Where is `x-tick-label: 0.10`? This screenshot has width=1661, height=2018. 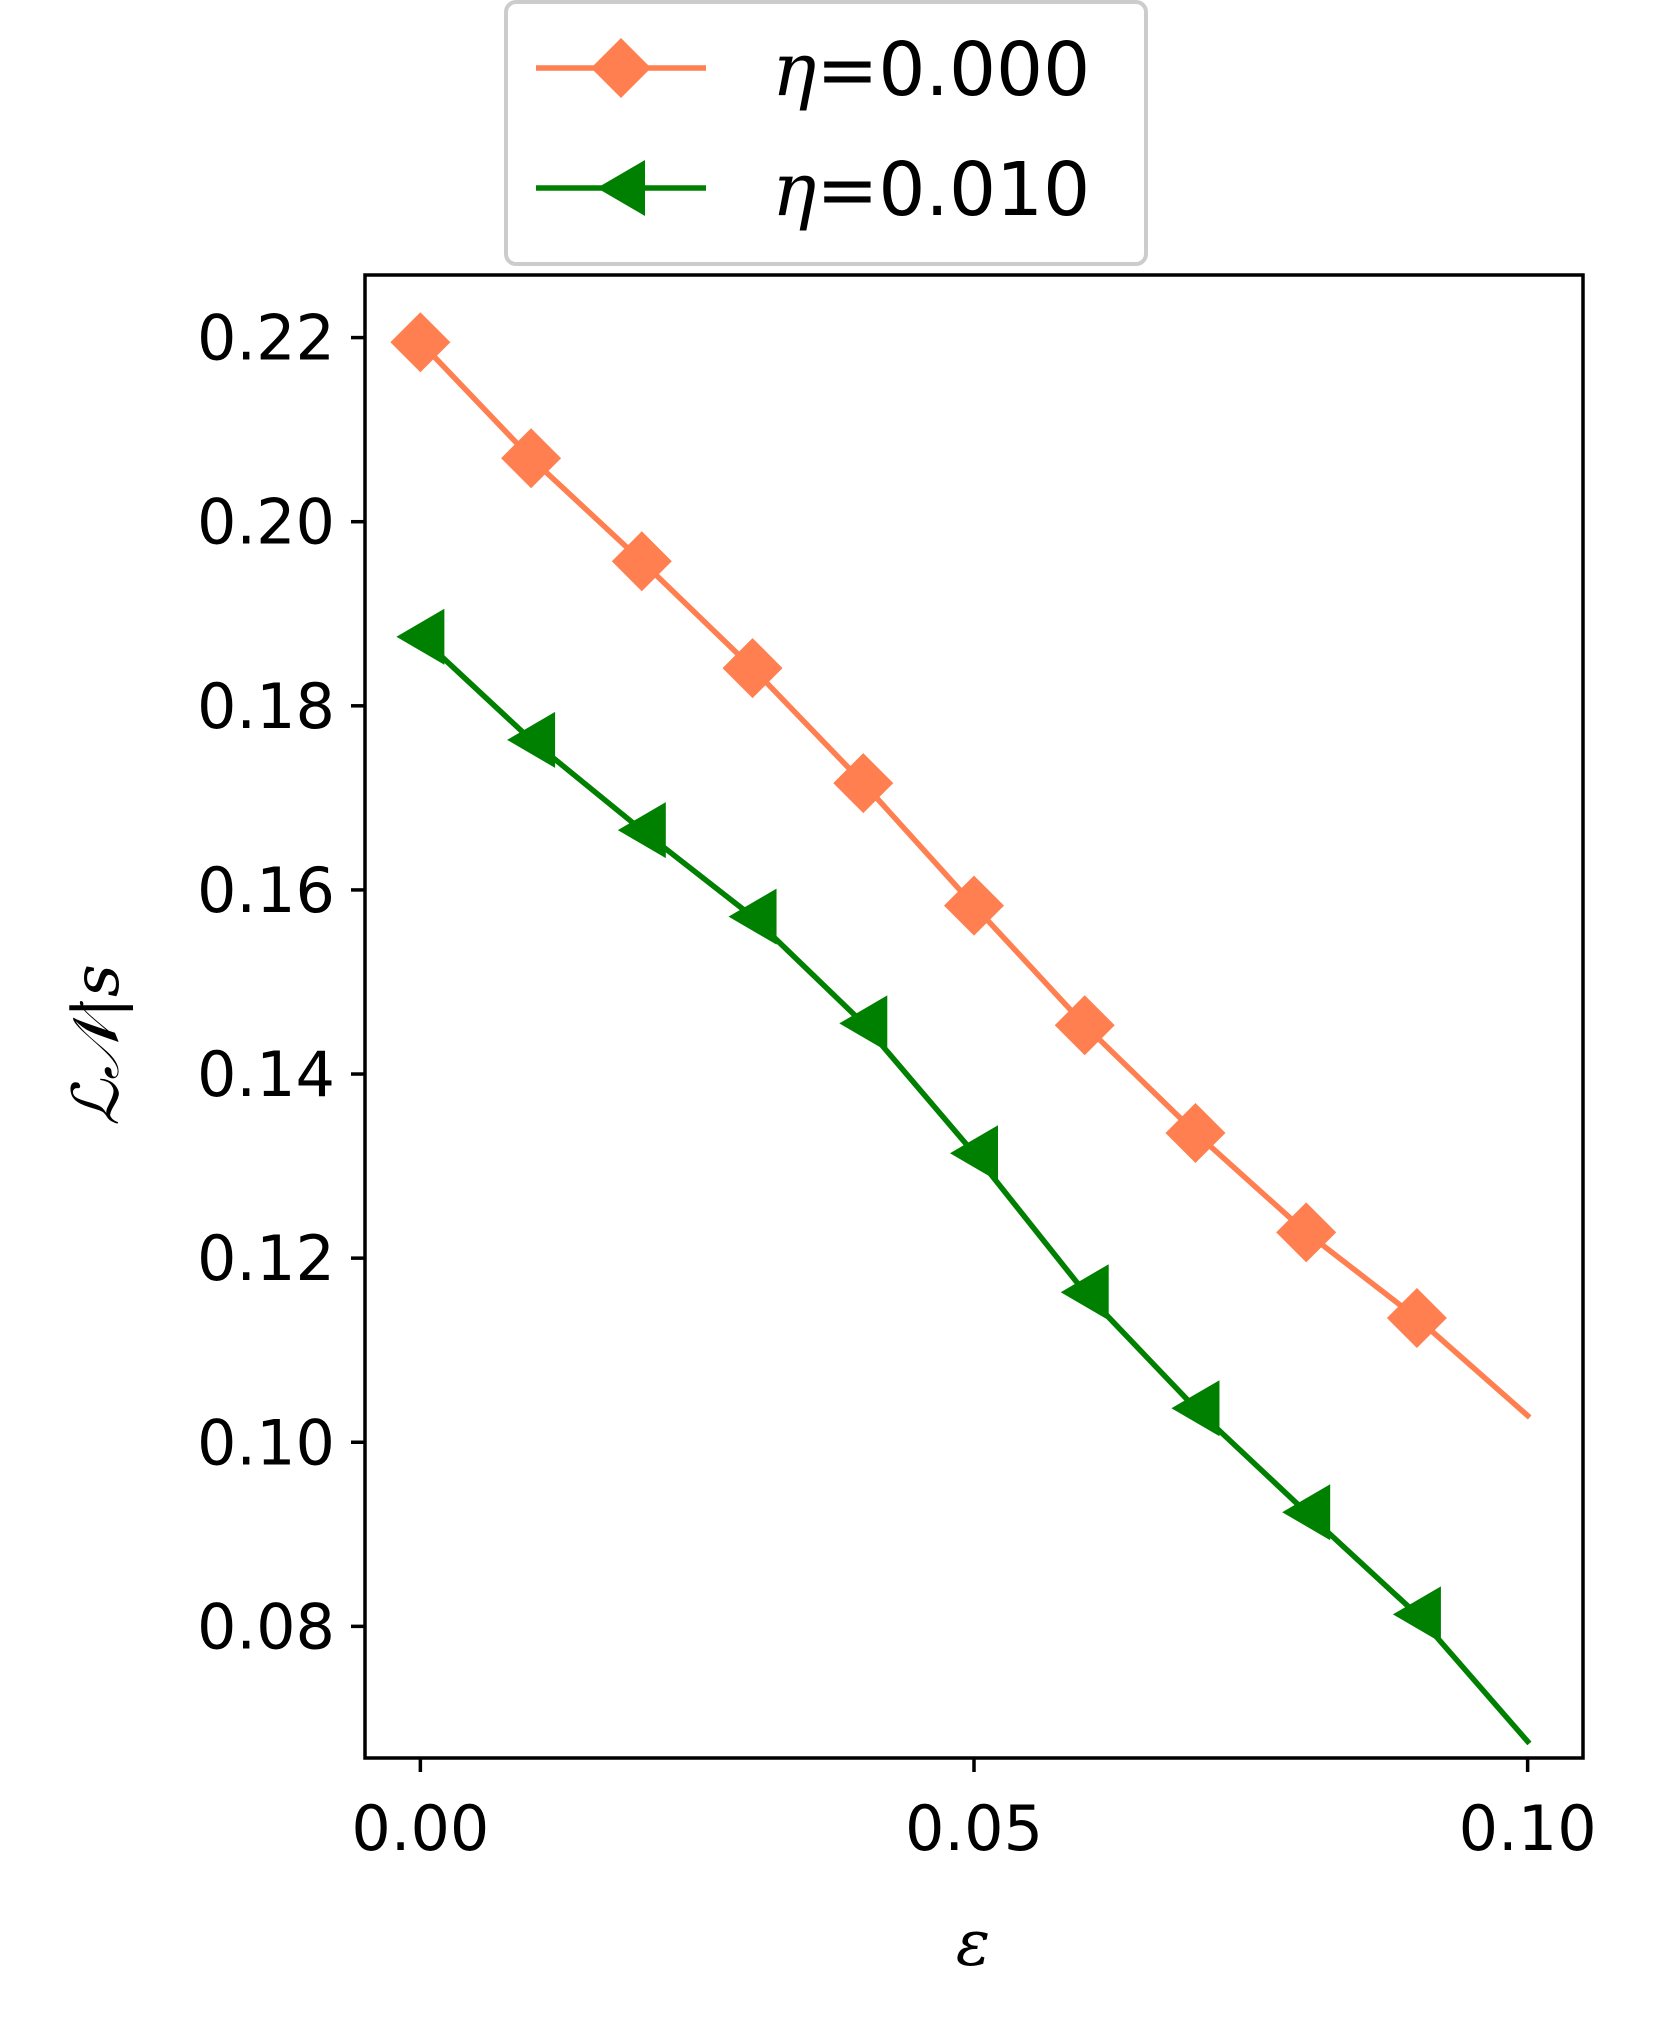 x-tick-label: 0.10 is located at coordinates (1528, 1828).